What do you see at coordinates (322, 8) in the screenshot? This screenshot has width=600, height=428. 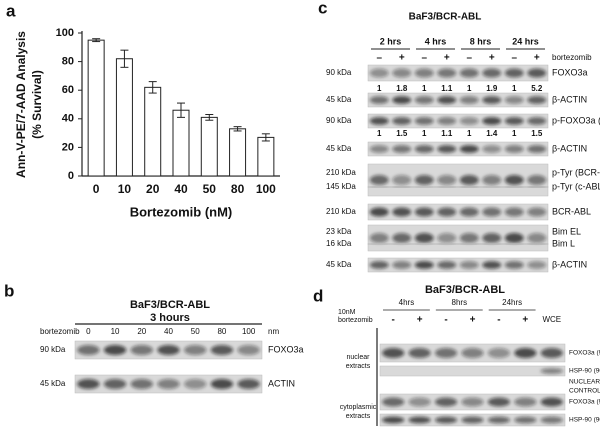 I see `panel-letter: c` at bounding box center [322, 8].